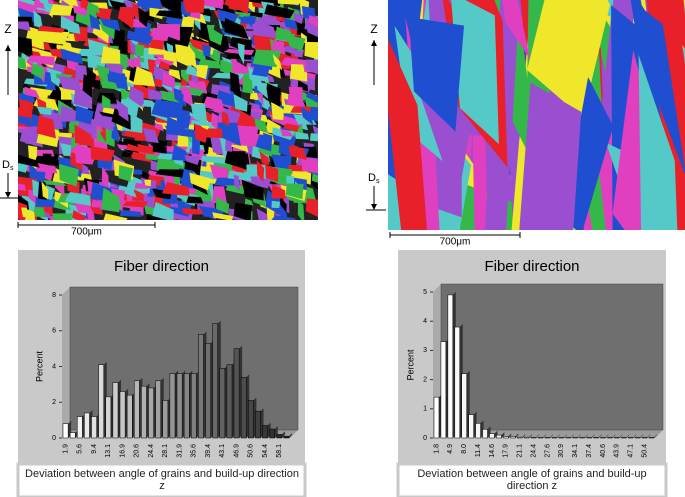 The height and width of the screenshot is (497, 685). I want to click on y-tick-label: 3, so click(425, 350).